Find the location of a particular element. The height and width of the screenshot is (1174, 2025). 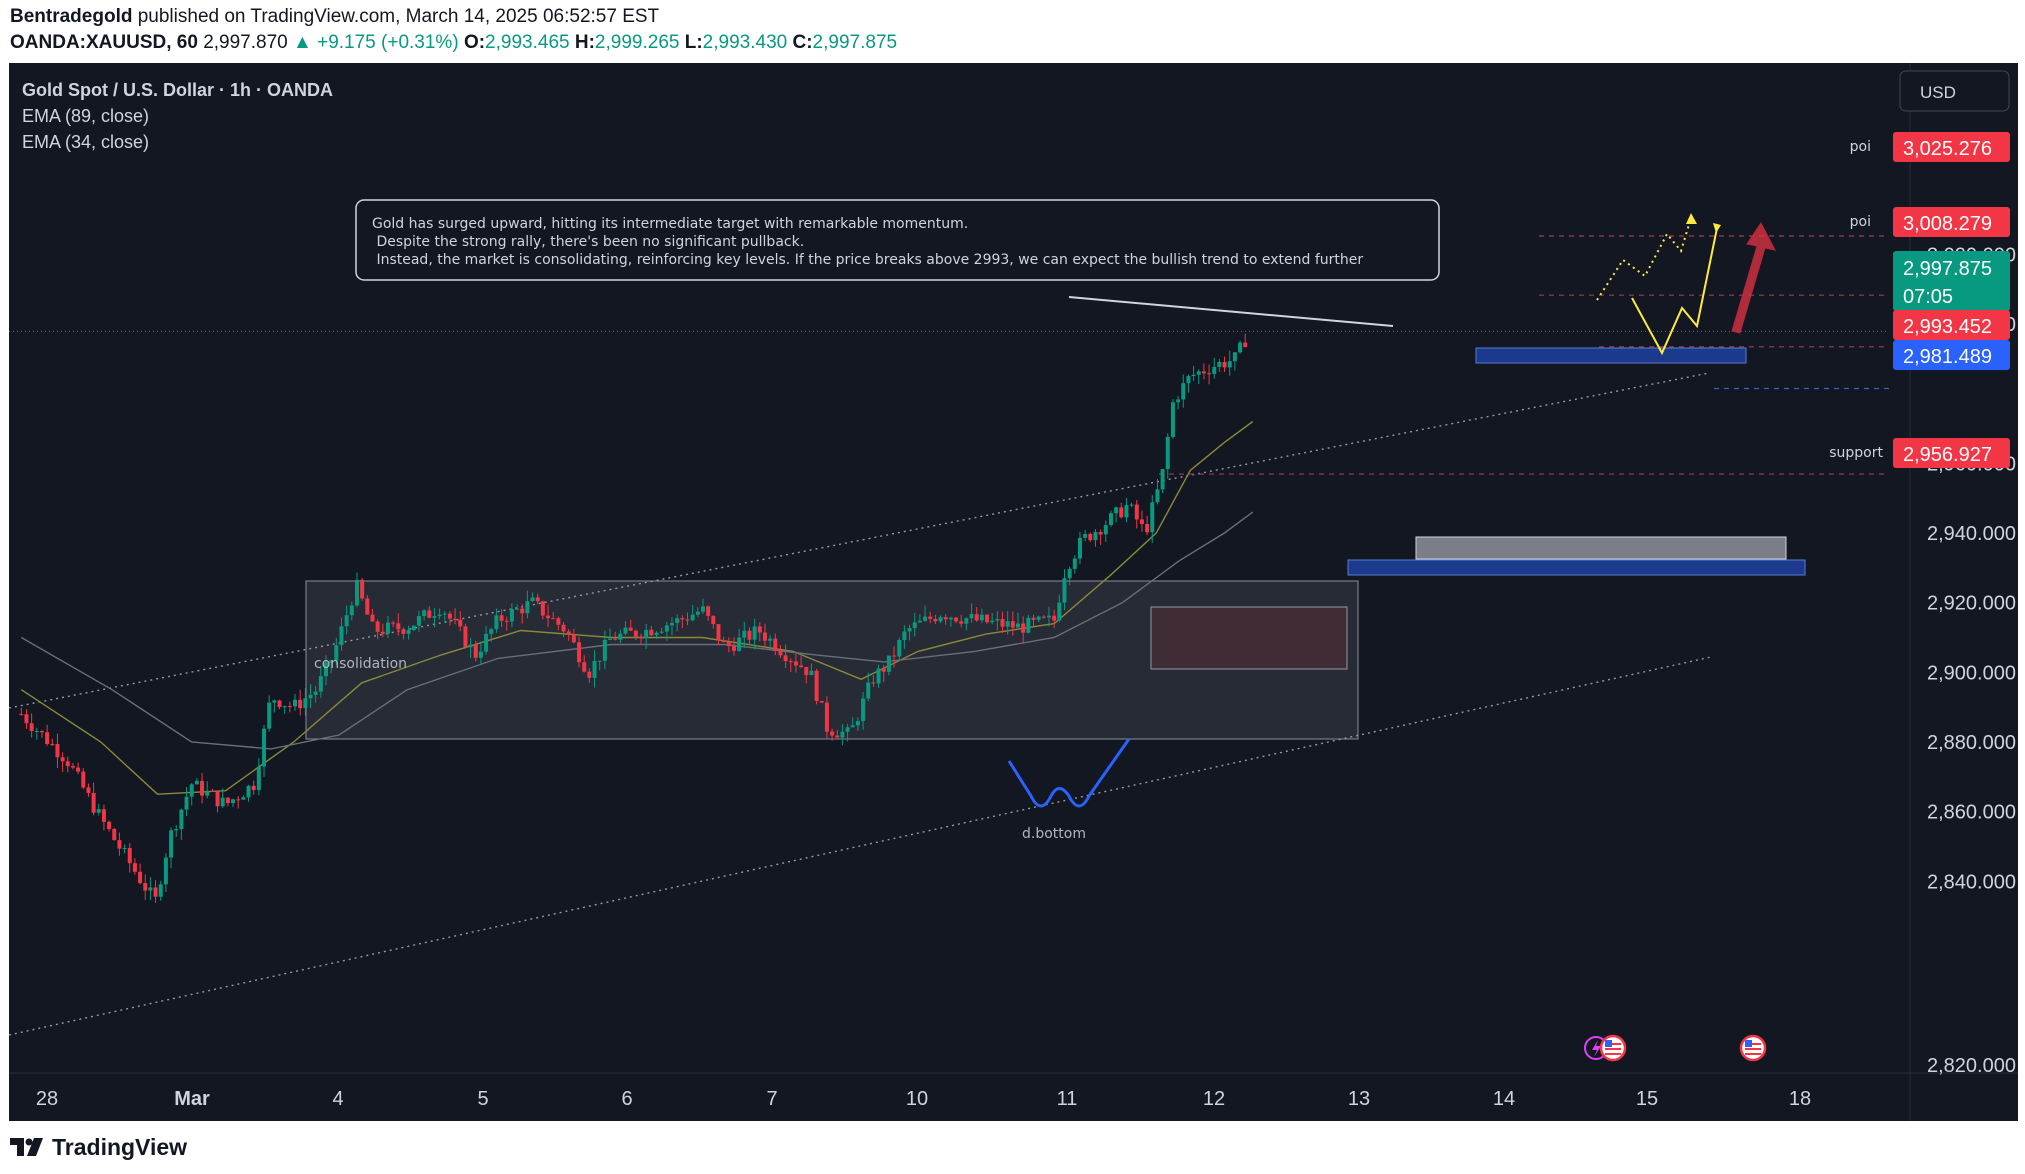

legend-title: Gold Spot / U.S. Dollar · 1h · OANDA is located at coordinates (177, 90).